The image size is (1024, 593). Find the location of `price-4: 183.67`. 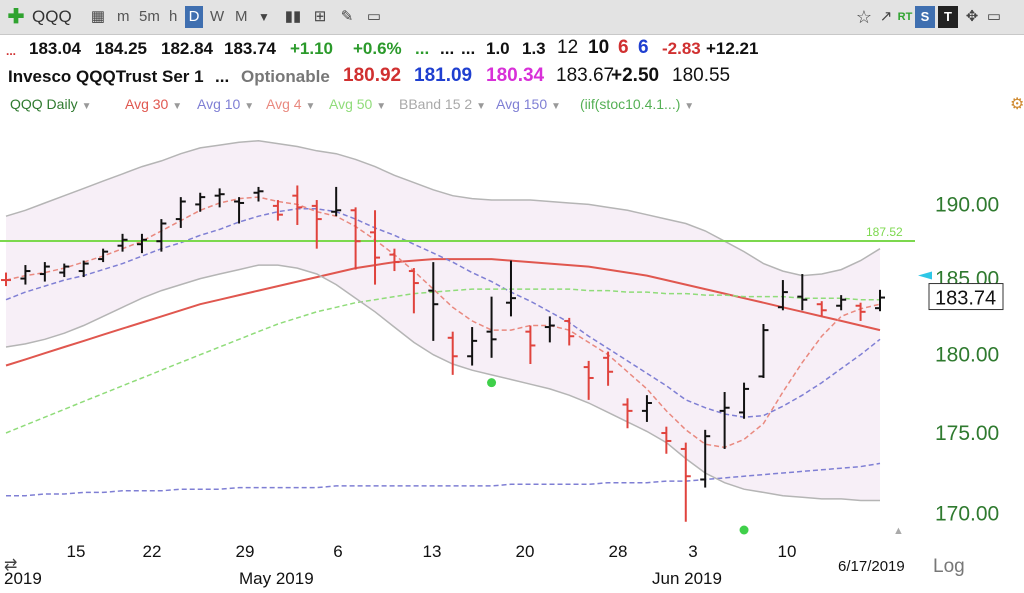

price-4: 183.67 is located at coordinates (585, 75).